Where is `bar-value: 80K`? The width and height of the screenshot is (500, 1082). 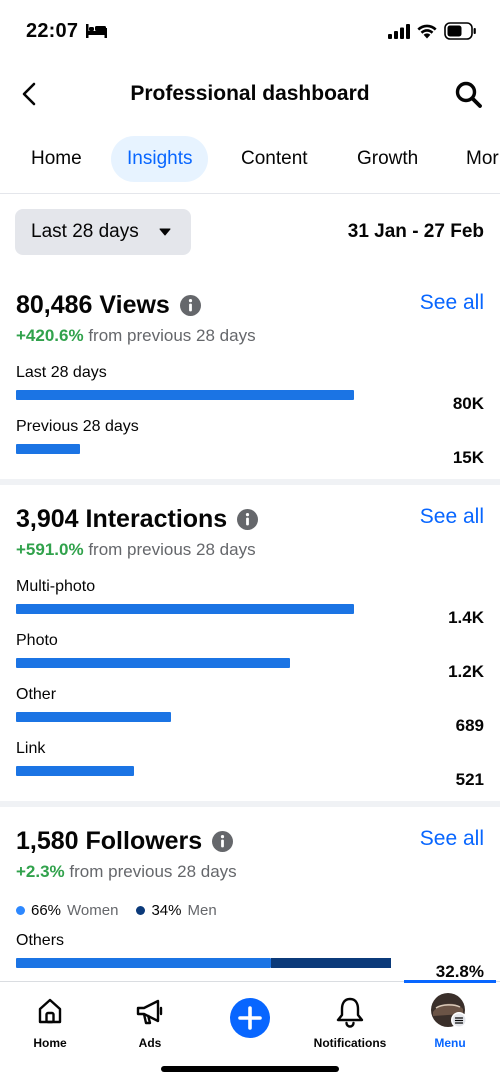 bar-value: 80K is located at coordinates (468, 403).